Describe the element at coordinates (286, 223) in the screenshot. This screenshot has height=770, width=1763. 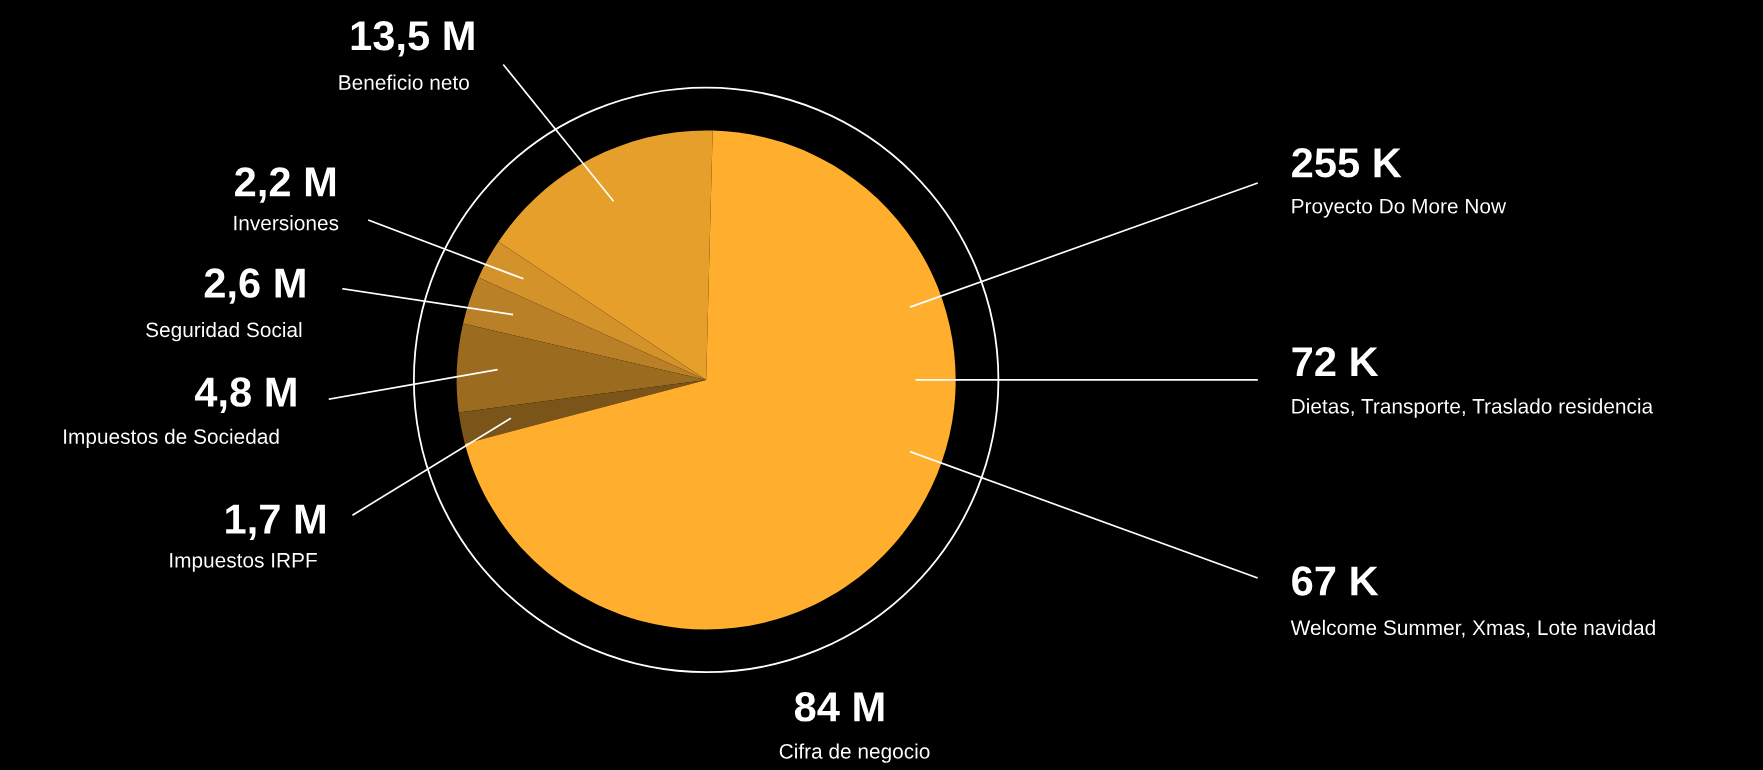
I see `slice-label: Inversiones` at that location.